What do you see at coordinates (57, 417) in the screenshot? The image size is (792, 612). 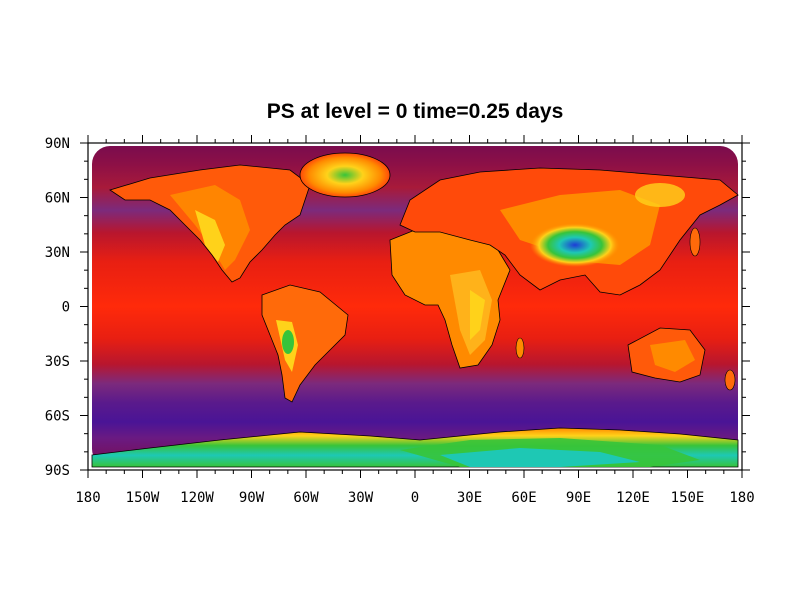 I see `y-tick-label: 60S` at bounding box center [57, 417].